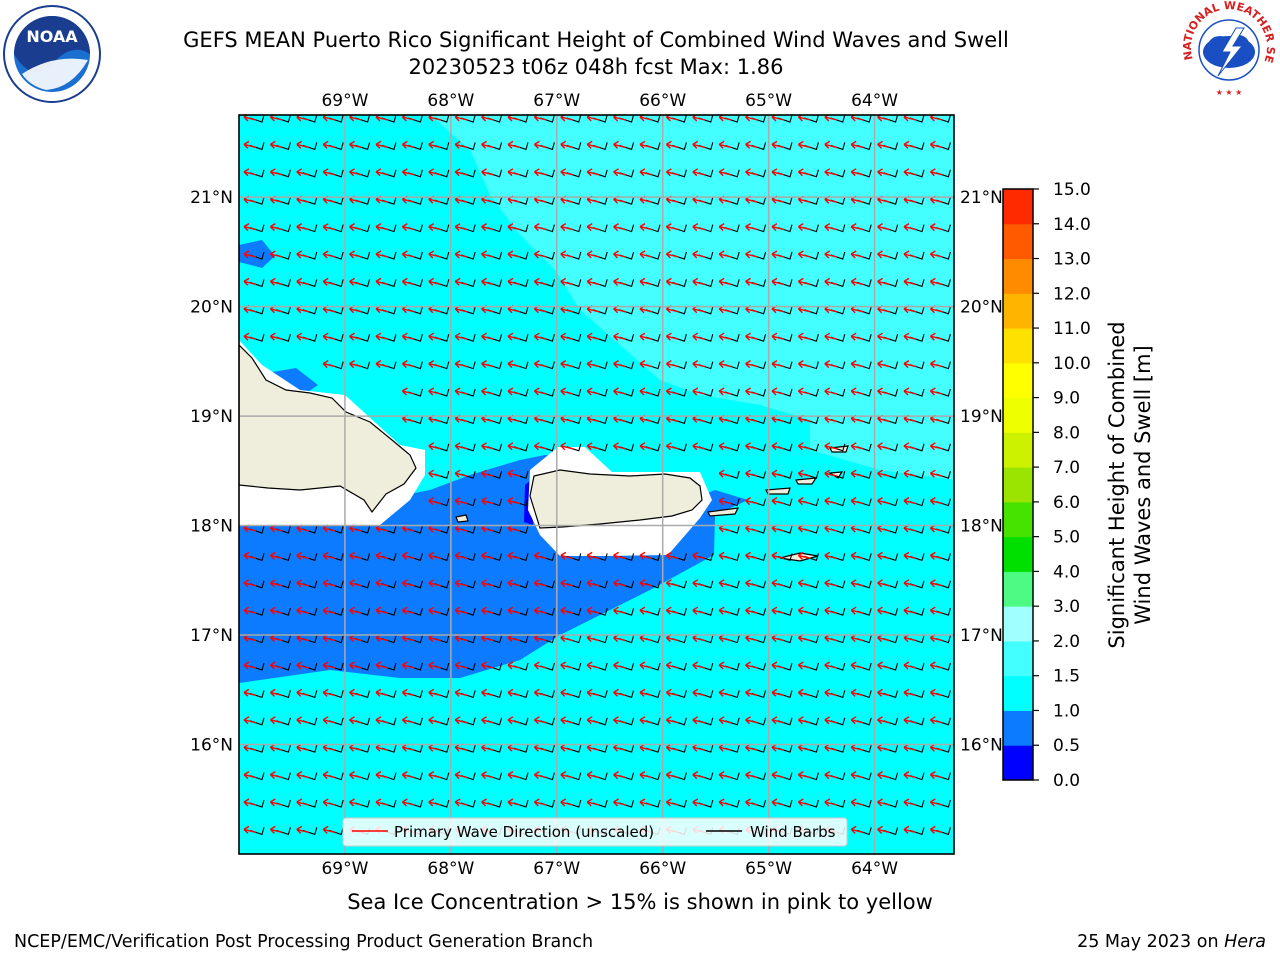 The width and height of the screenshot is (1280, 960). Describe the element at coordinates (1066, 538) in the screenshot. I see `colorbar-tick-label: 5.0` at that location.